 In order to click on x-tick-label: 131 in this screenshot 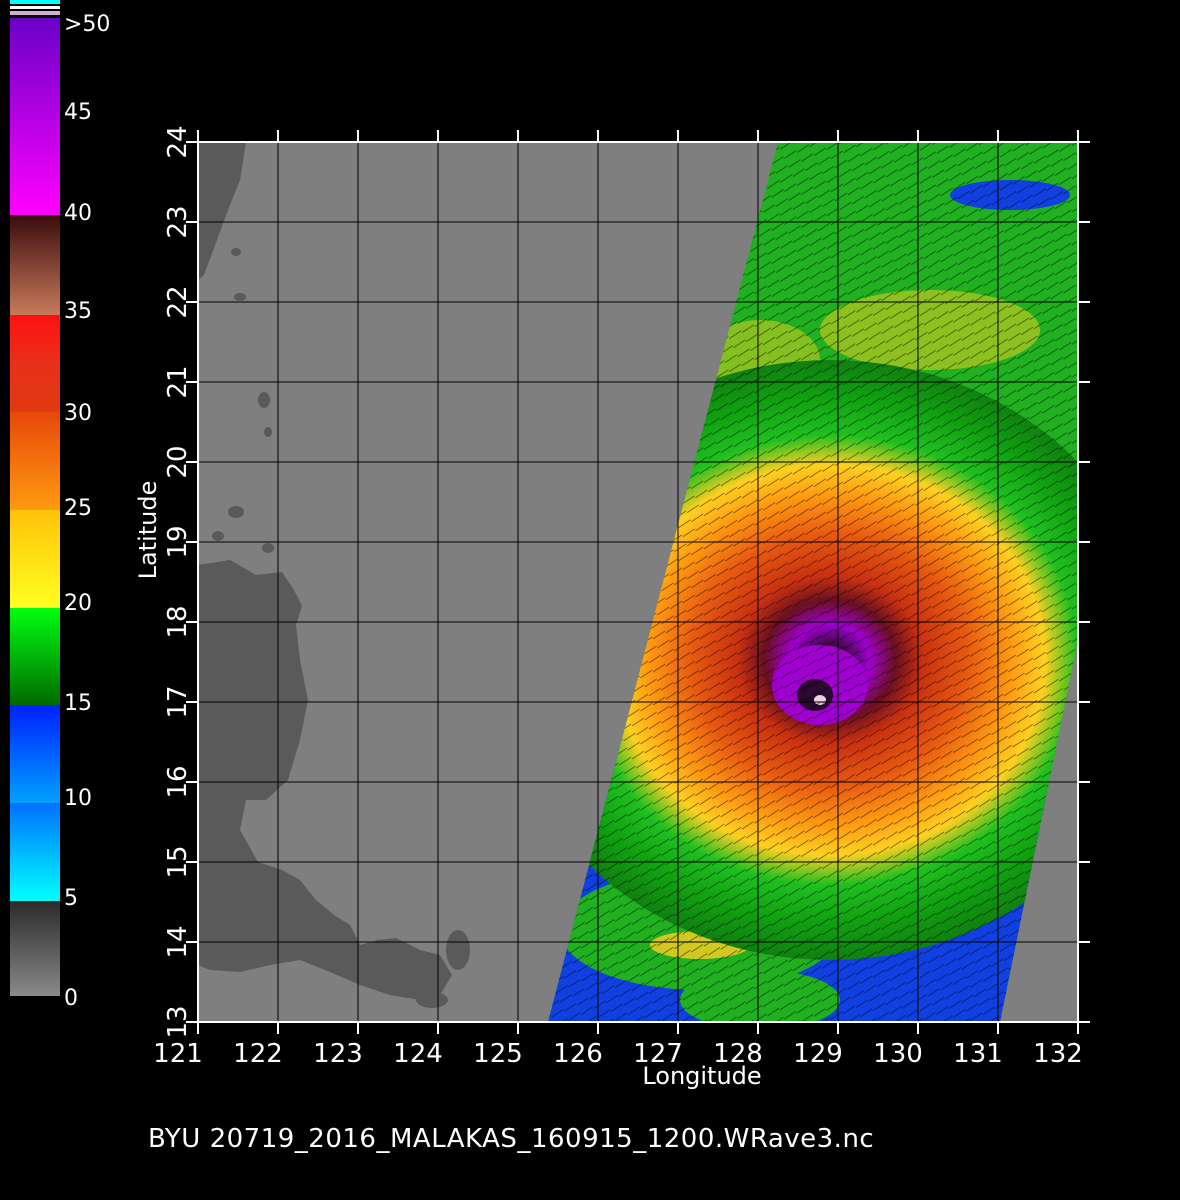, I will do `click(978, 1054)`.